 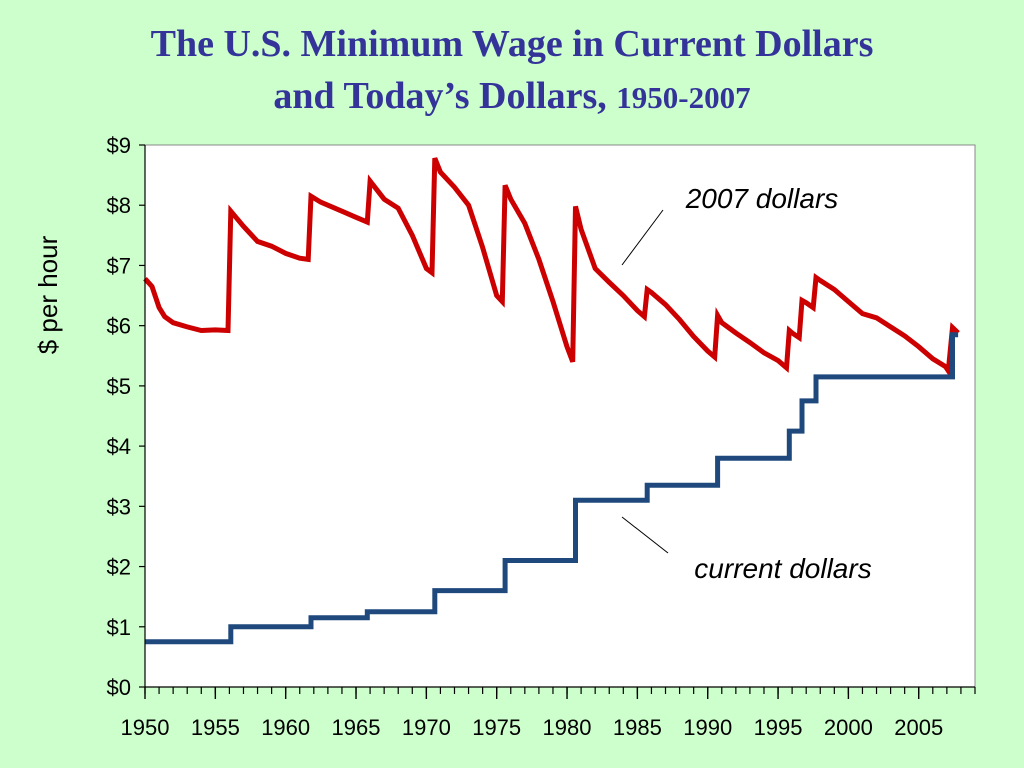 What do you see at coordinates (496, 727) in the screenshot?
I see `x-tick-label: 1975` at bounding box center [496, 727].